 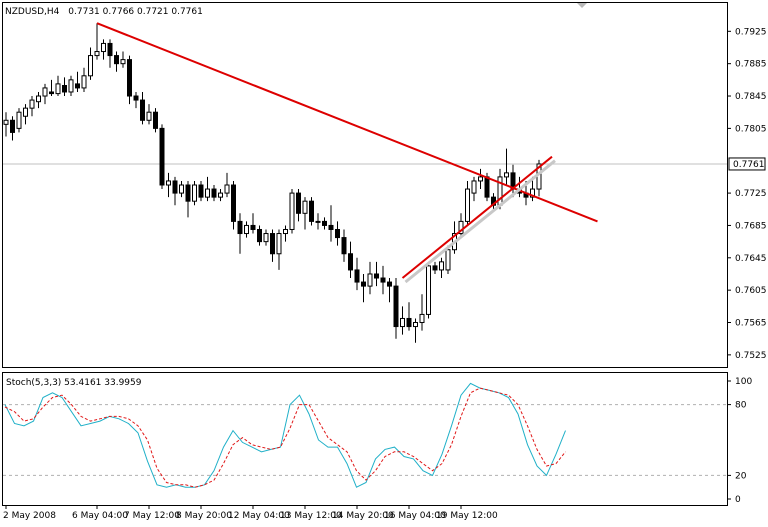 I want to click on stochastic-signal-line, so click(x=285, y=437).